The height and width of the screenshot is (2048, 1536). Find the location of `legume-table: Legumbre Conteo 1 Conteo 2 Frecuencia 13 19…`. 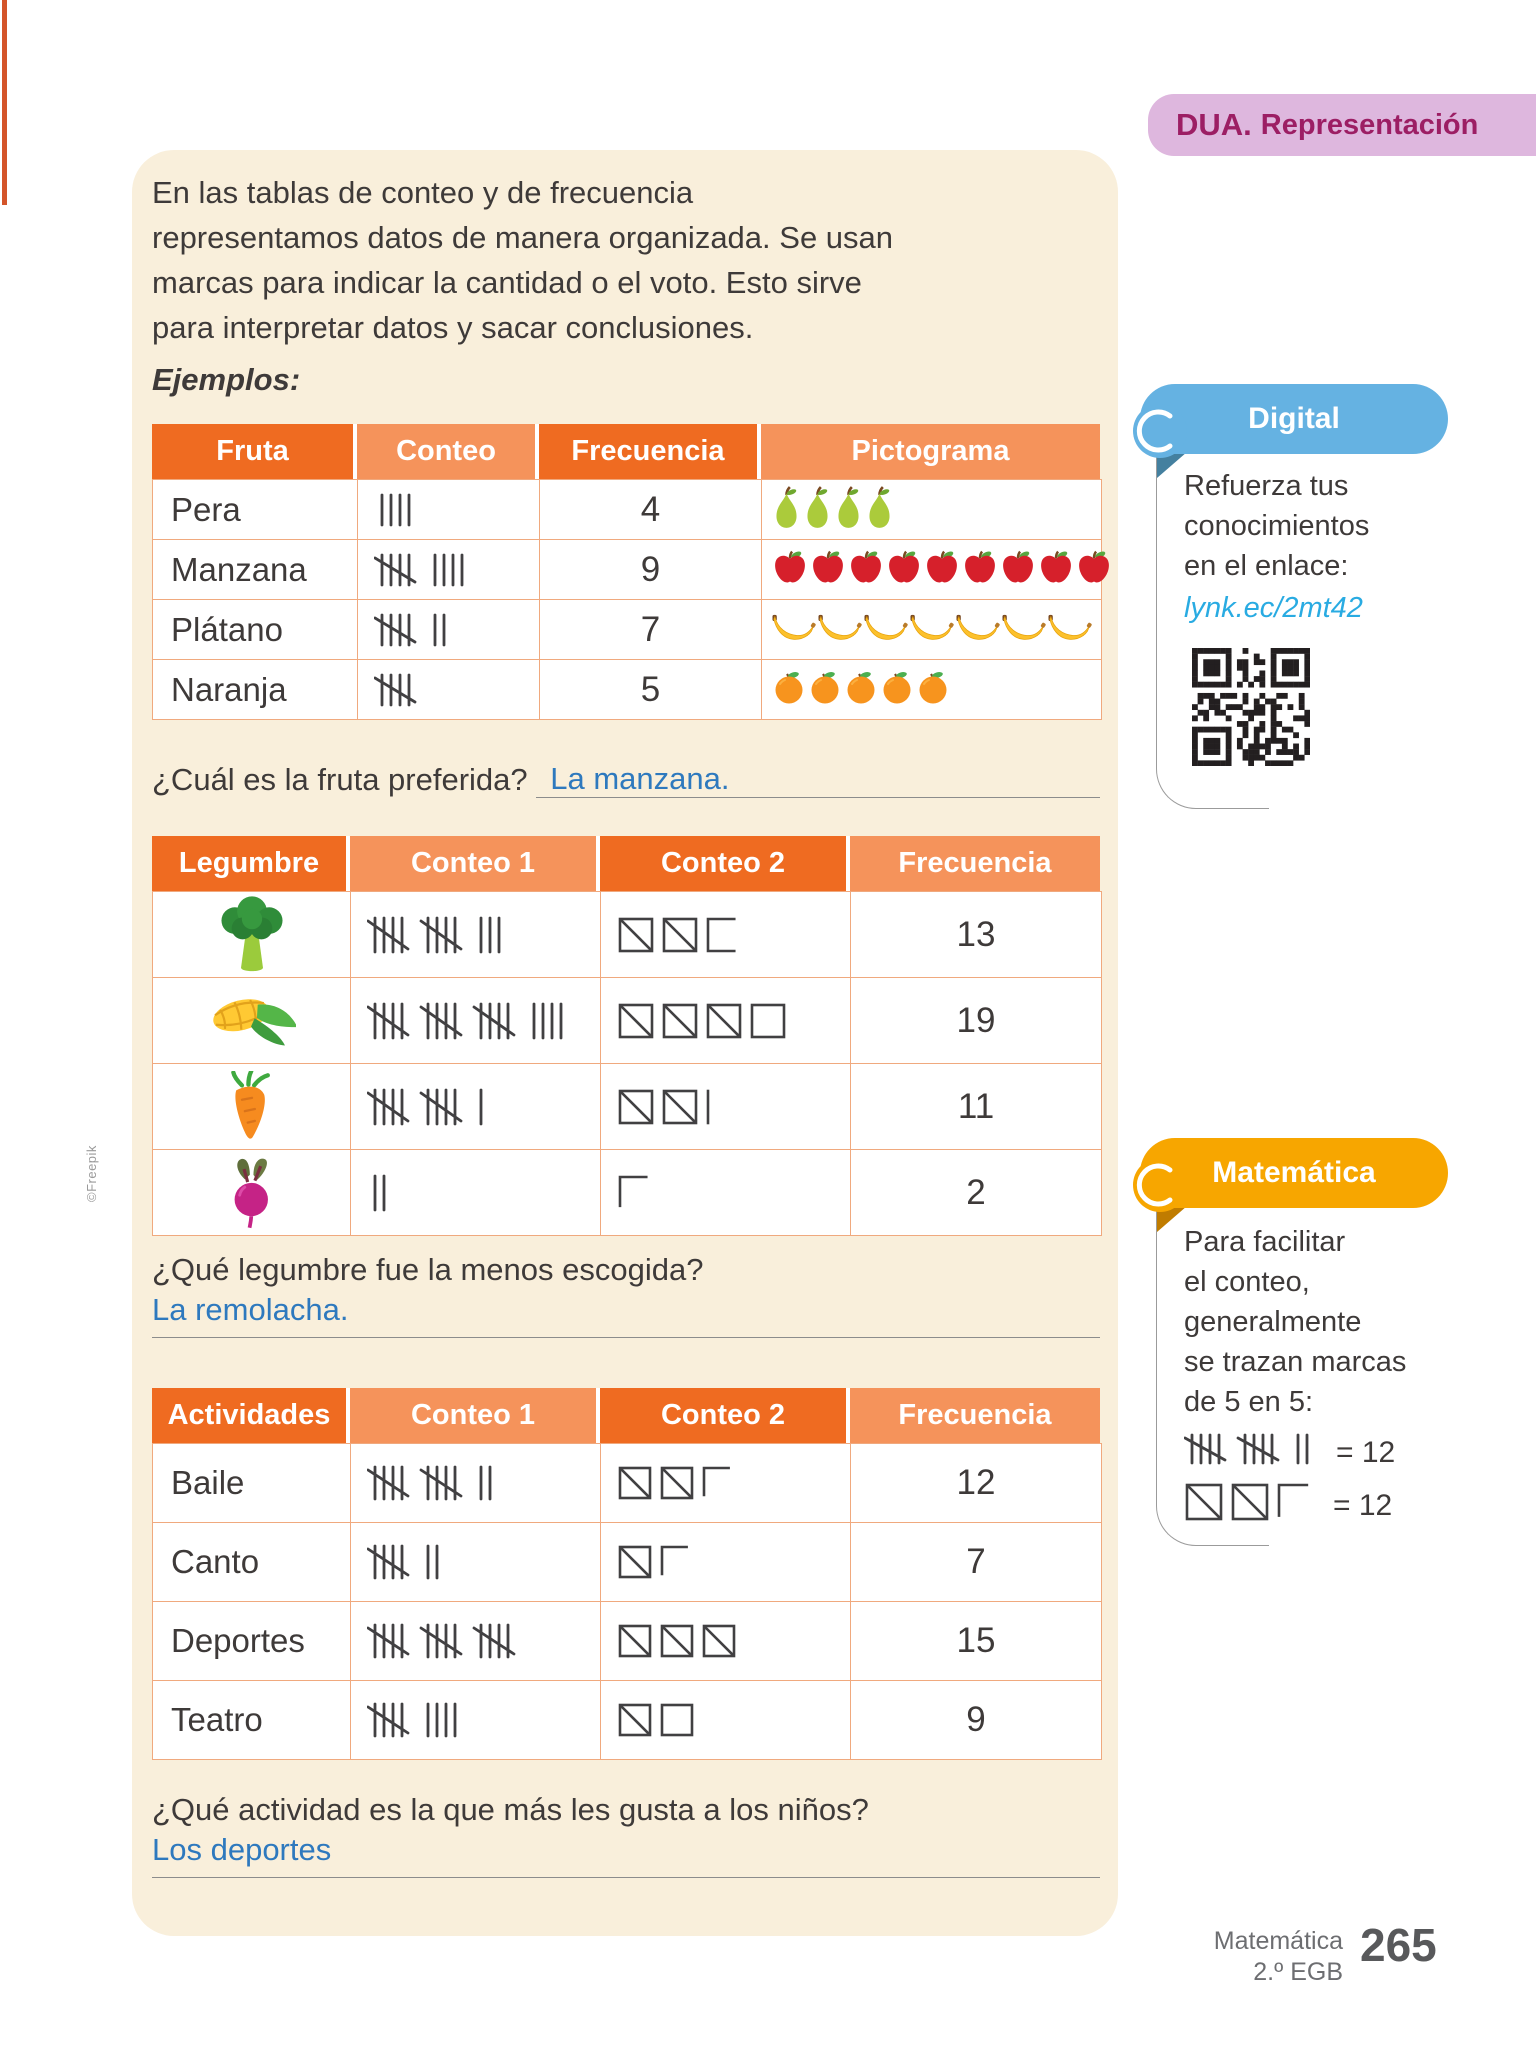

legume-table: Legumbre Conteo 1 Conteo 2 Frecuencia 13 19… is located at coordinates (627, 1036).